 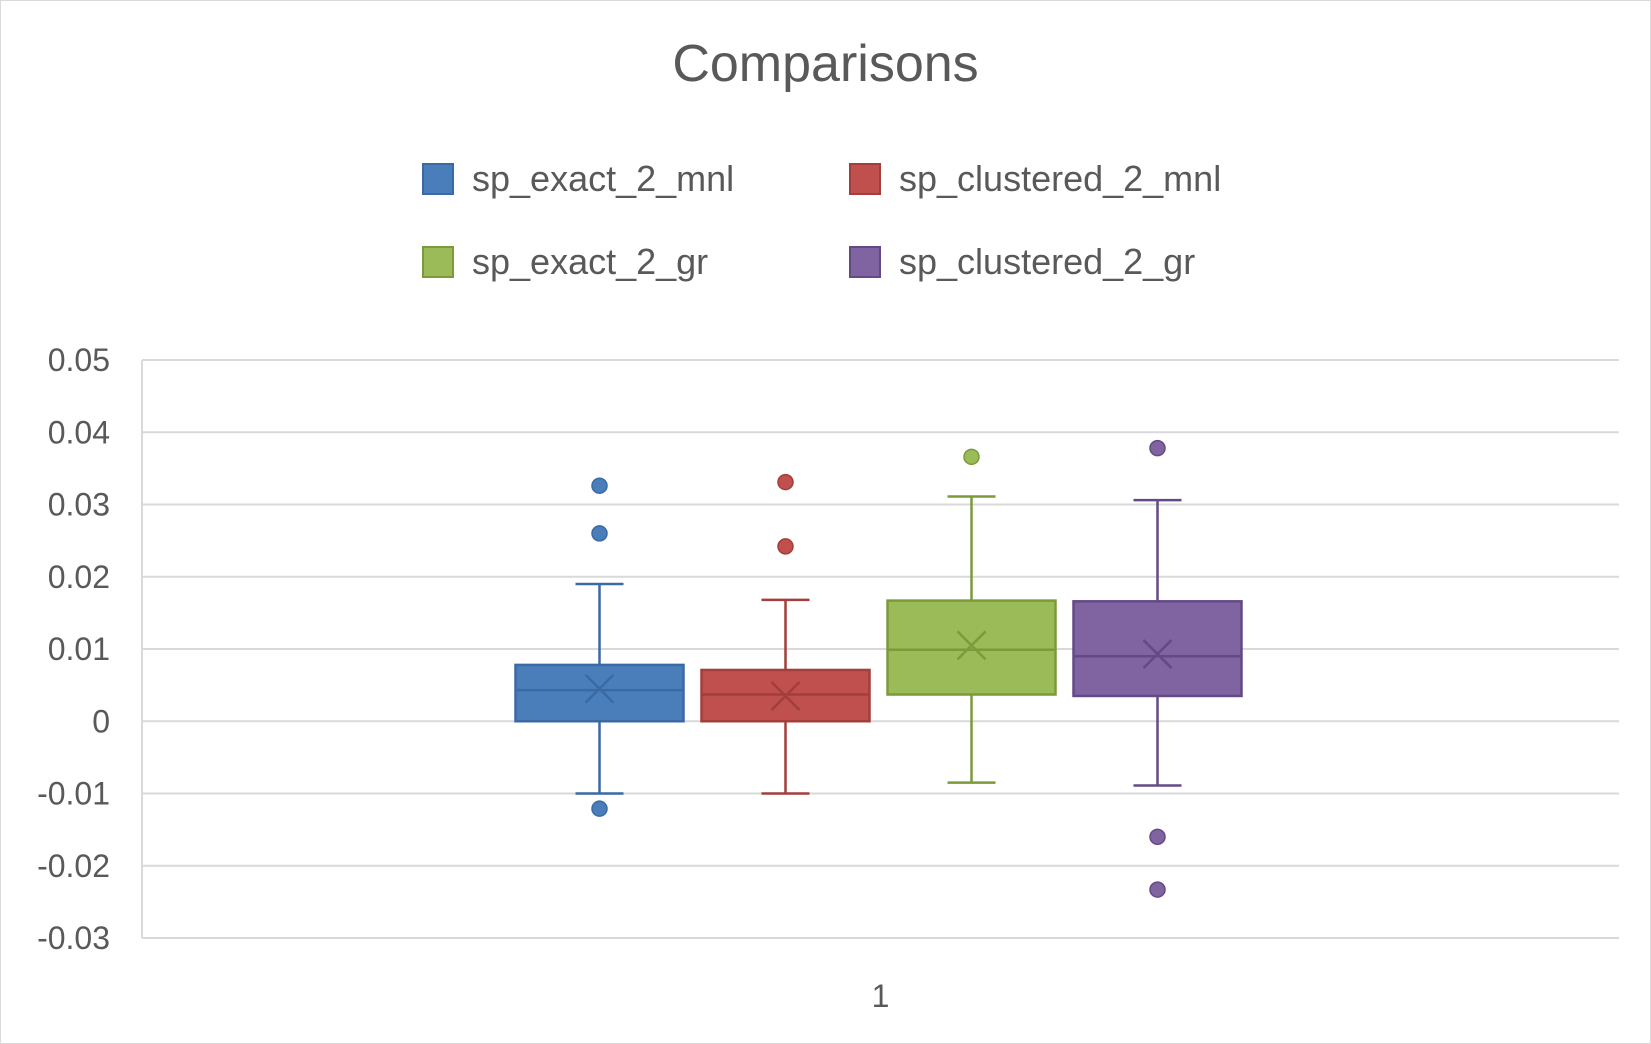 What do you see at coordinates (73, 938) in the screenshot?
I see `y-tick-label-8: -0.03` at bounding box center [73, 938].